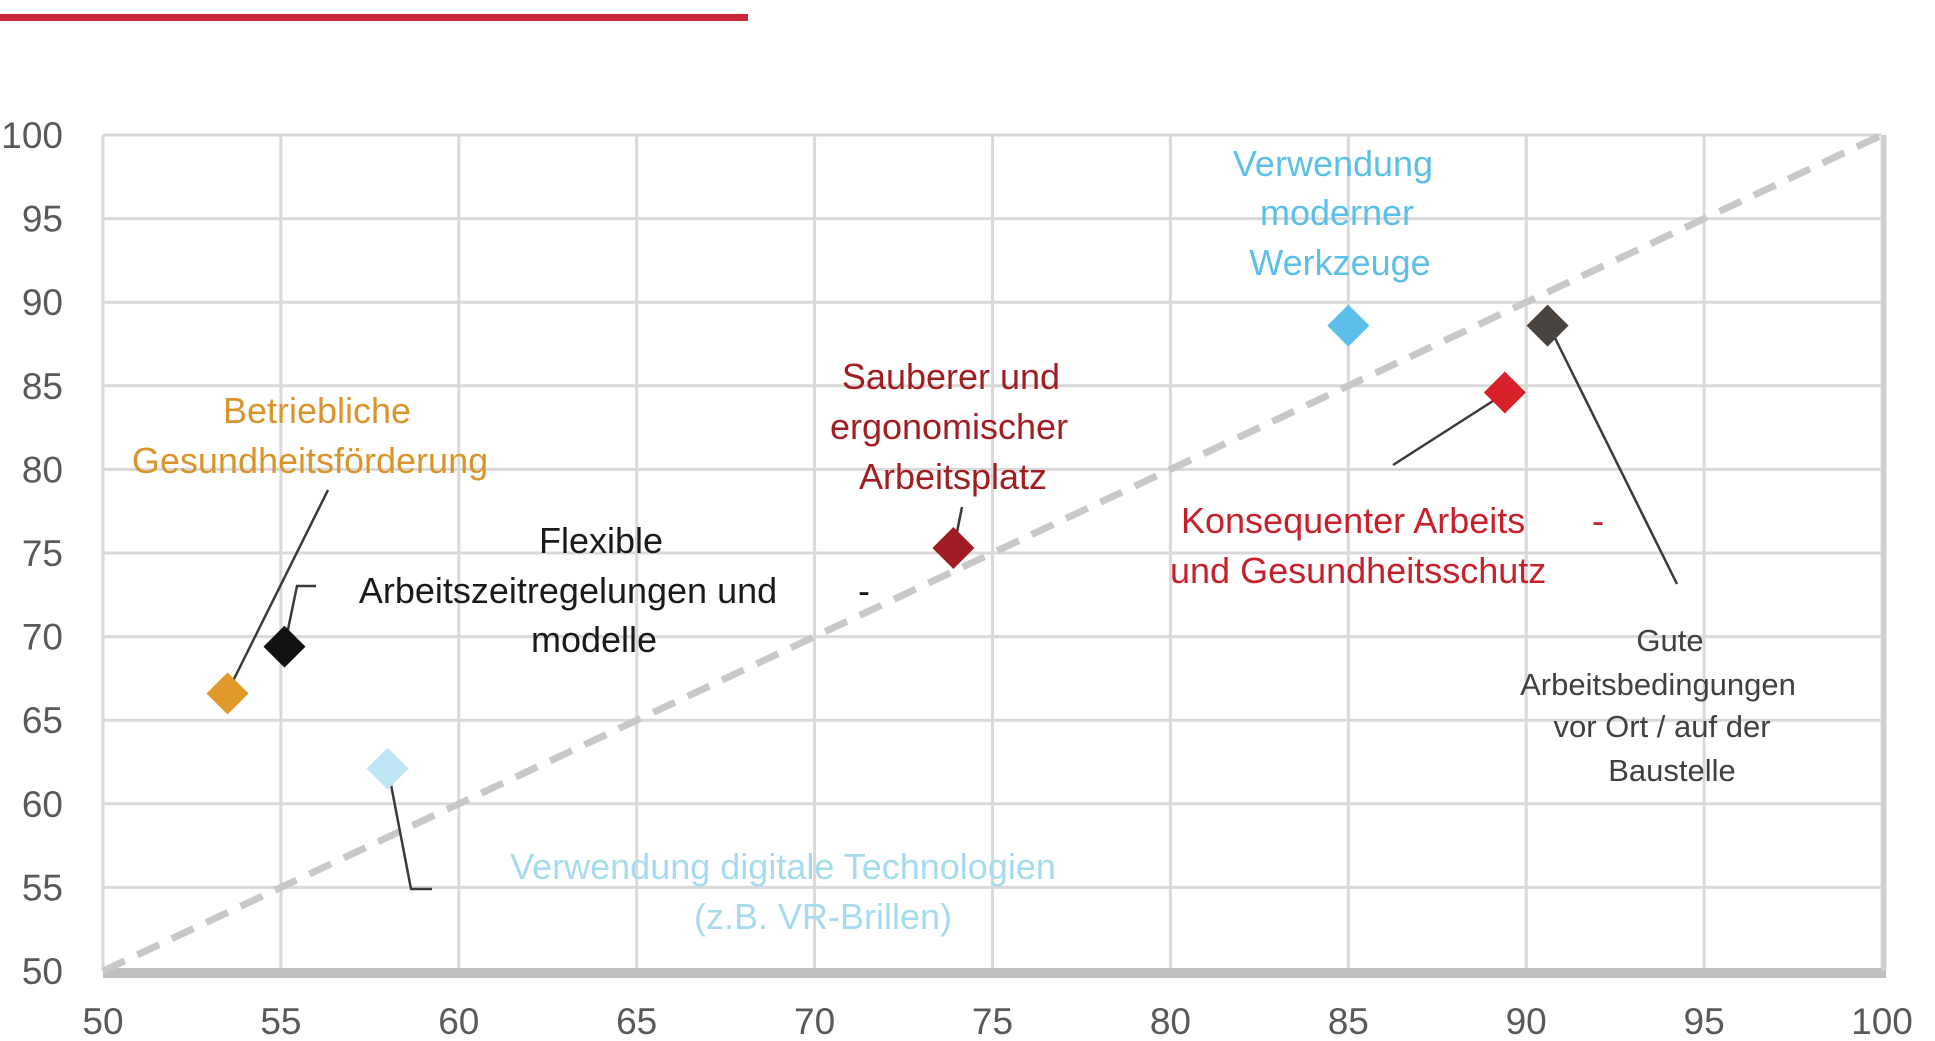 Image resolution: width=1935 pixels, height=1041 pixels. What do you see at coordinates (42, 887) in the screenshot?
I see `y-tick-label: 55` at bounding box center [42, 887].